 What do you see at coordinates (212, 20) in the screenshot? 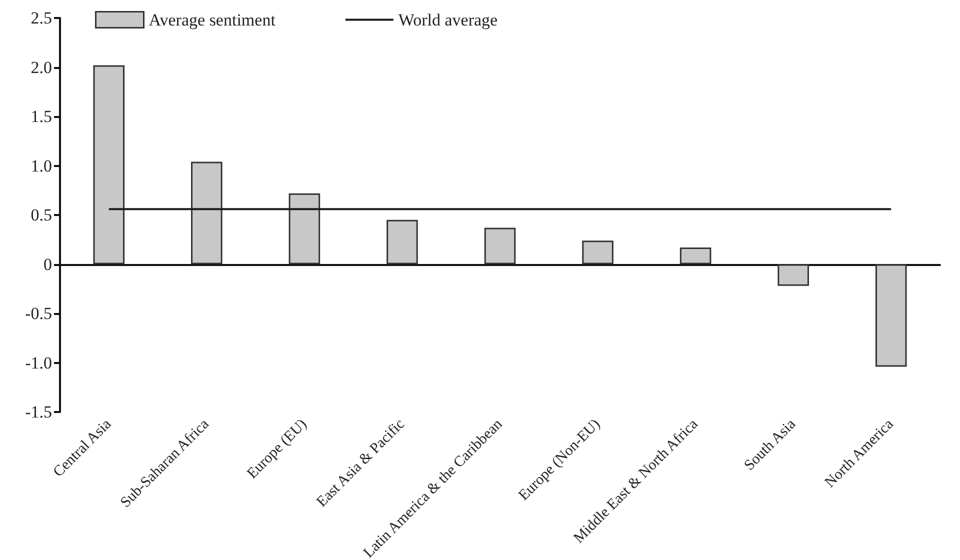
I see `legend-label: Average sentiment` at bounding box center [212, 20].